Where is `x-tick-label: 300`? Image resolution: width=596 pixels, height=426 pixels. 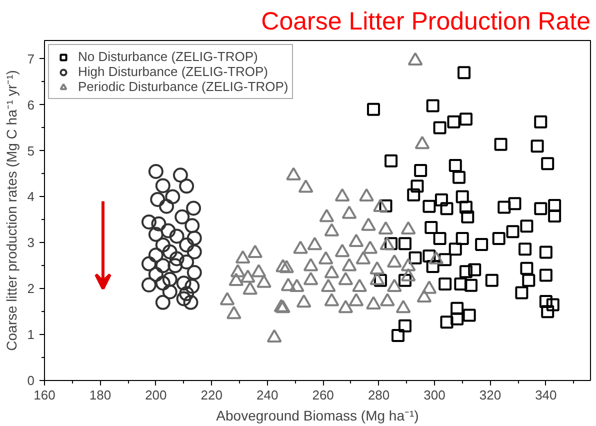 x-tick-label: 300 is located at coordinates (435, 395).